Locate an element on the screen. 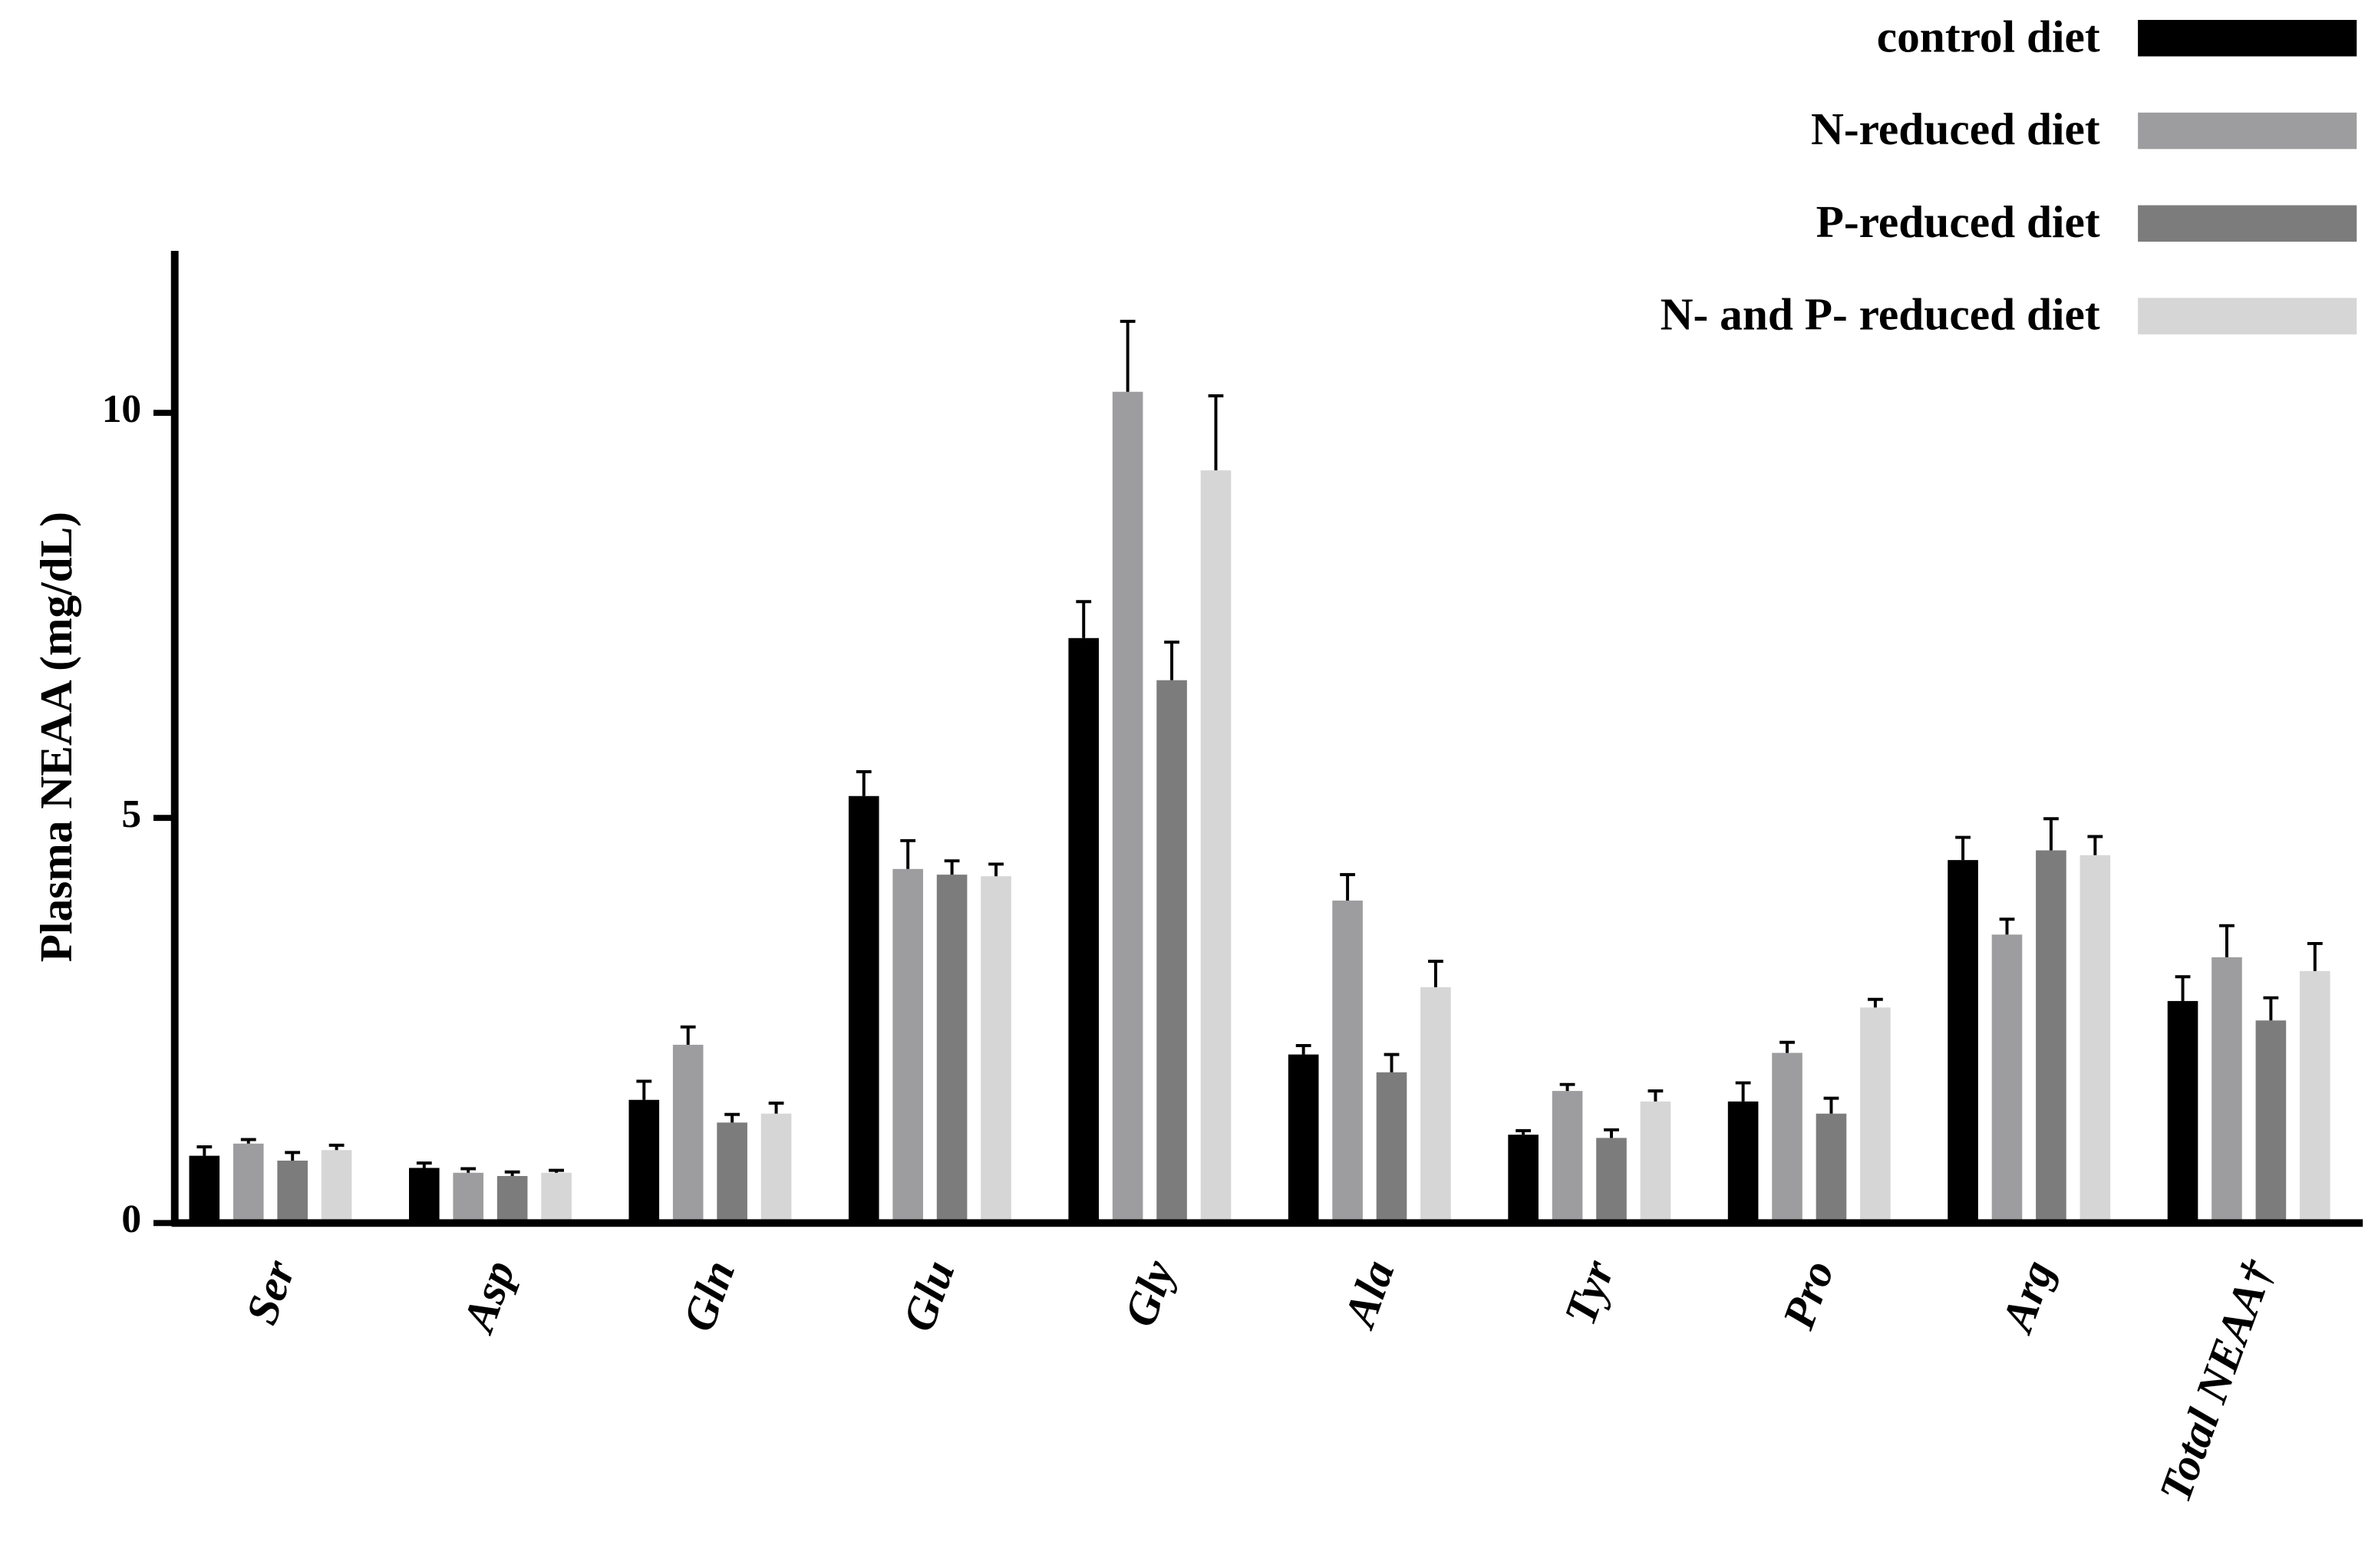 This screenshot has height=1568, width=2378. y-tick-label: 0 is located at coordinates (131, 1219).